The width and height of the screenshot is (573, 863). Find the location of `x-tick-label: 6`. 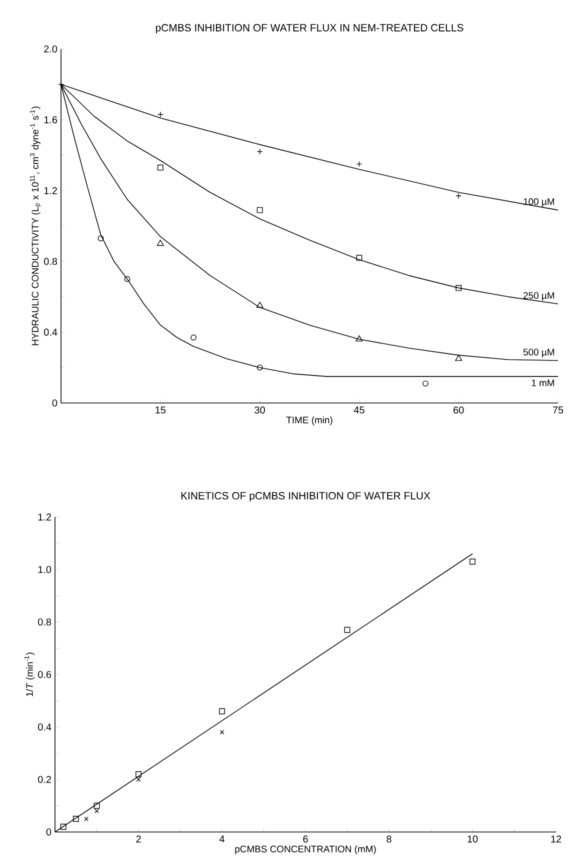

x-tick-label: 6 is located at coordinates (305, 839).